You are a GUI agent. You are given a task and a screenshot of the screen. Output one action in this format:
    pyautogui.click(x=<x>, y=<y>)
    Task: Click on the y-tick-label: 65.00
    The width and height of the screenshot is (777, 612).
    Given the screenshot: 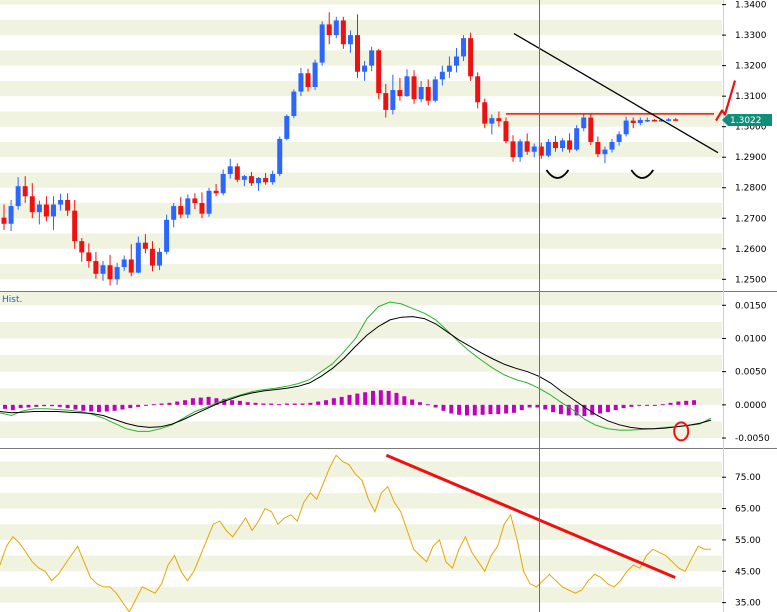 What is the action you would take?
    pyautogui.click(x=748, y=510)
    